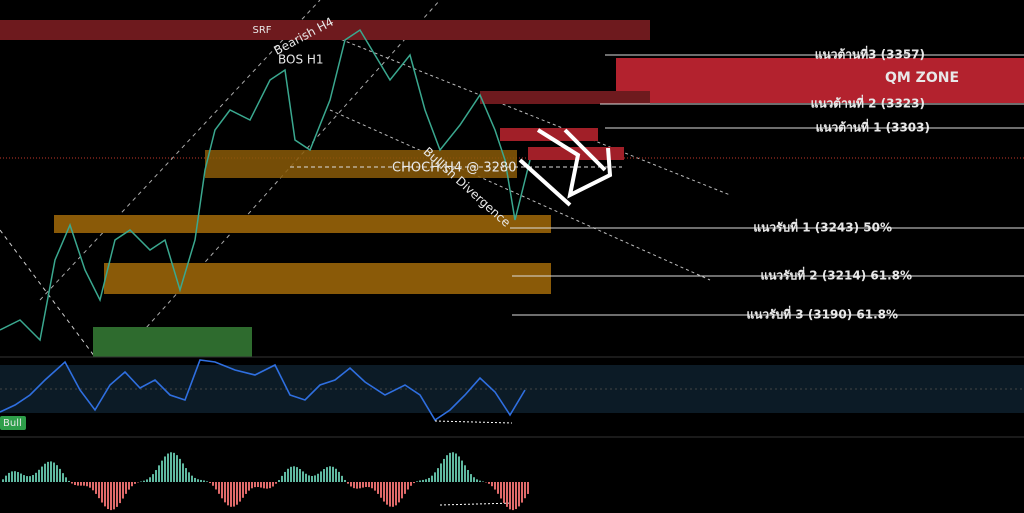 This screenshot has height=513, width=1024. Describe the element at coordinates (820, 80) in the screenshot. I see `qm-zone` at that location.